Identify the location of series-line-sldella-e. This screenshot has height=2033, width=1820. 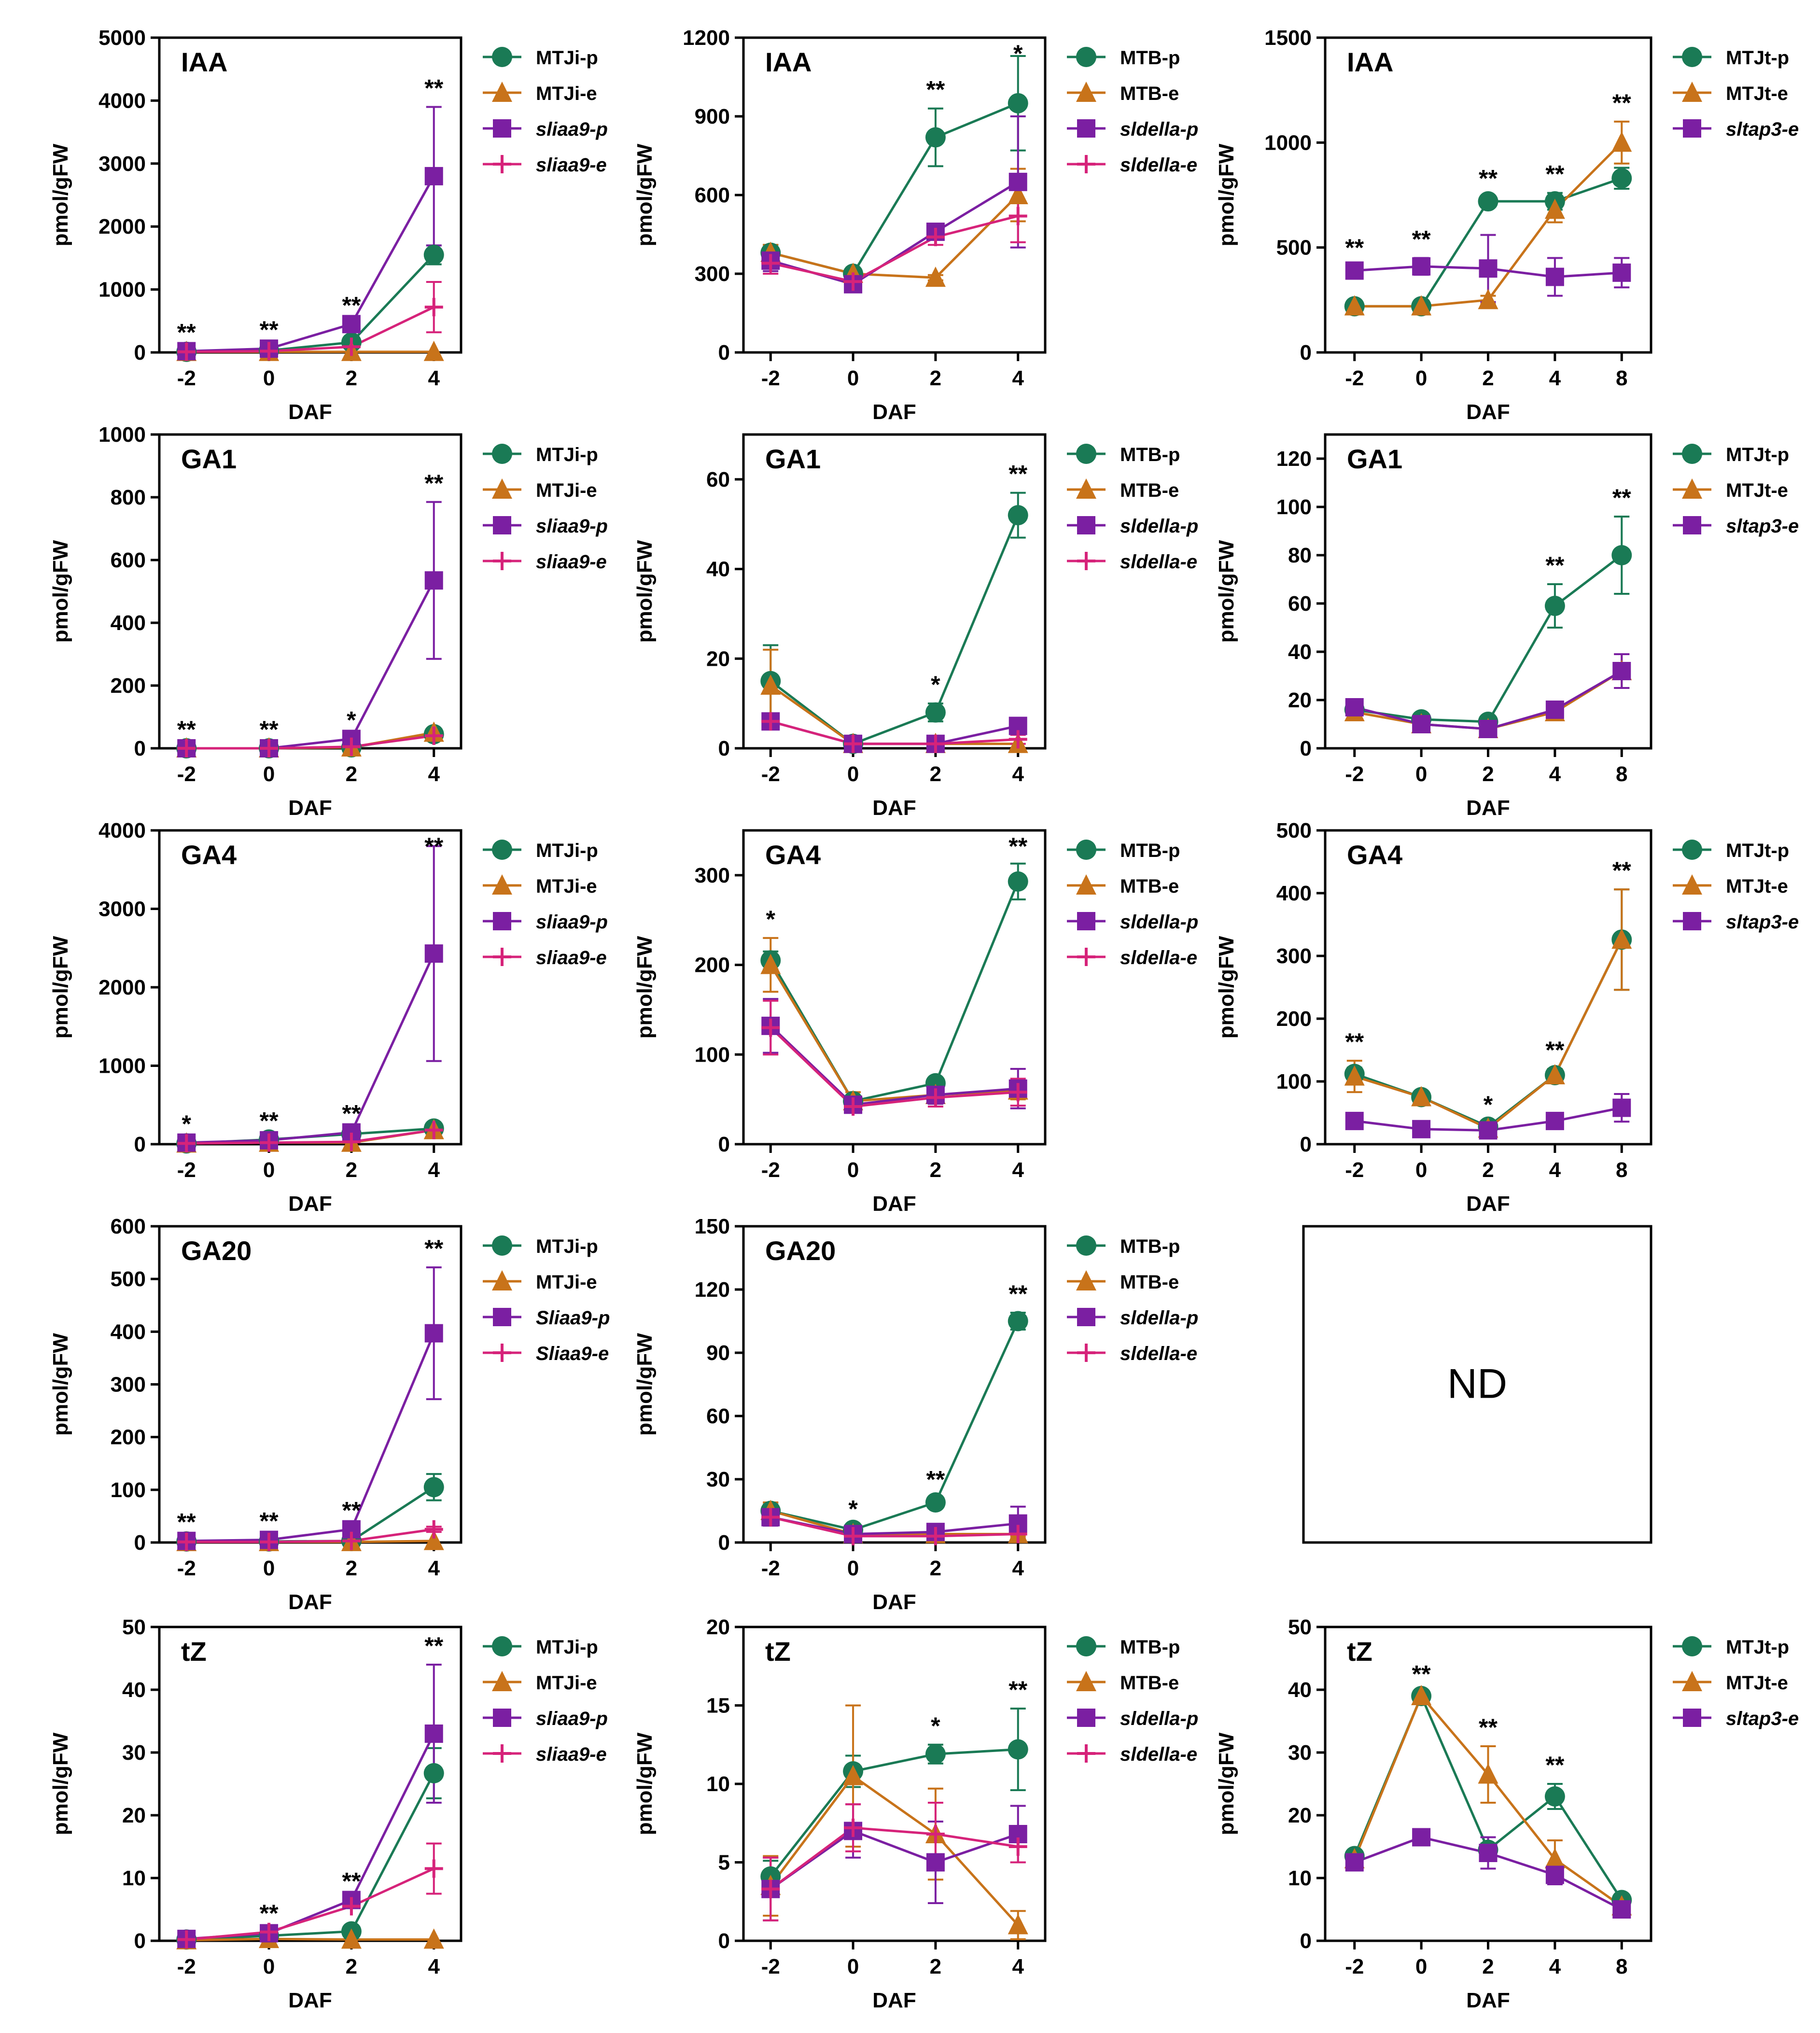
(895, 249).